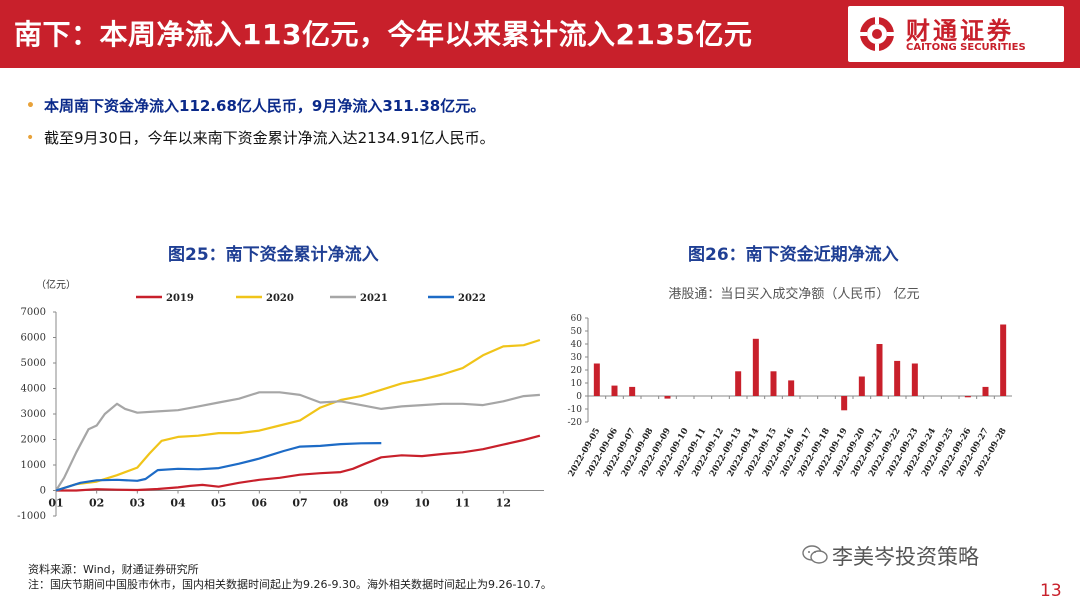  I want to click on chart25-y-tick-label: 6000, so click(33, 338).